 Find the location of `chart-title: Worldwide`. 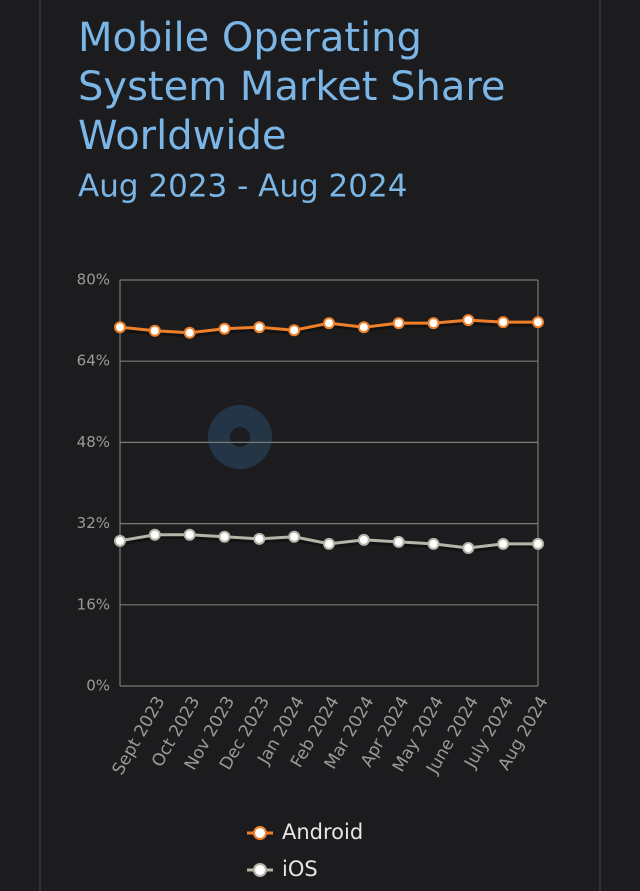

chart-title: Worldwide is located at coordinates (182, 136).